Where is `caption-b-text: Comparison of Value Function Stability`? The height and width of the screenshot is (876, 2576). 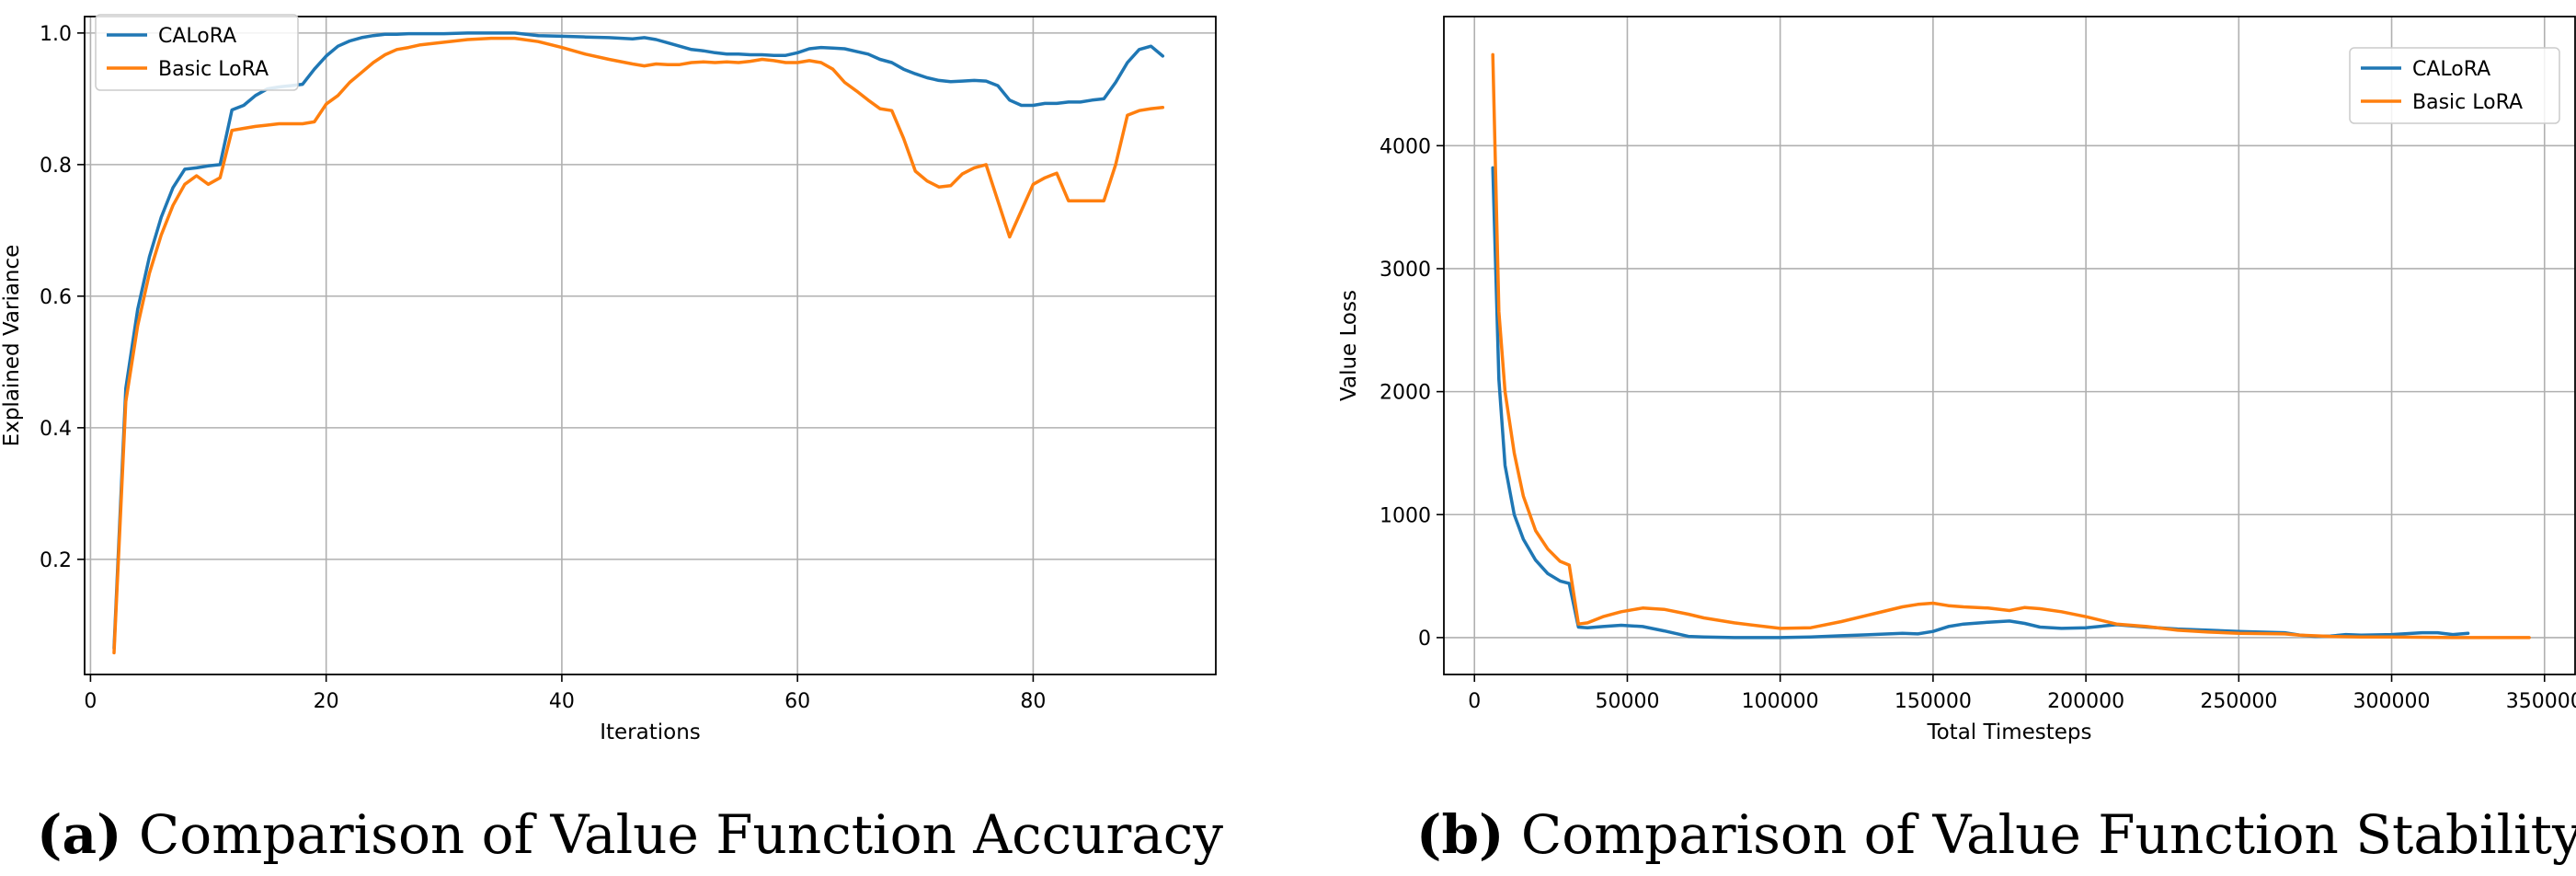
caption-b-text: Comparison of Value Function Stability is located at coordinates (2048, 834).